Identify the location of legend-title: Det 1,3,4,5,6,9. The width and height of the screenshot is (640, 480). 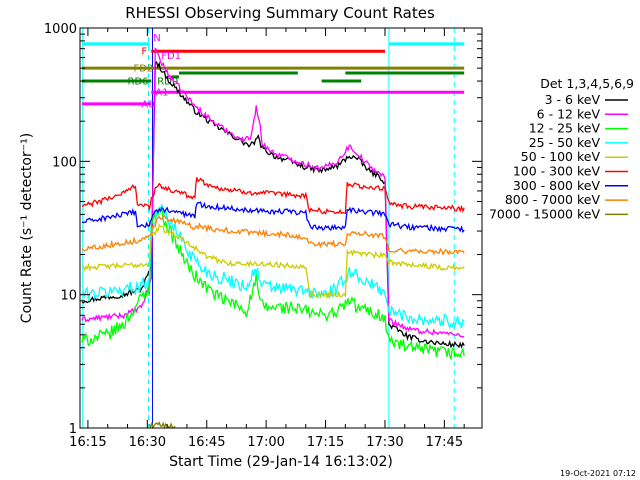
(587, 83).